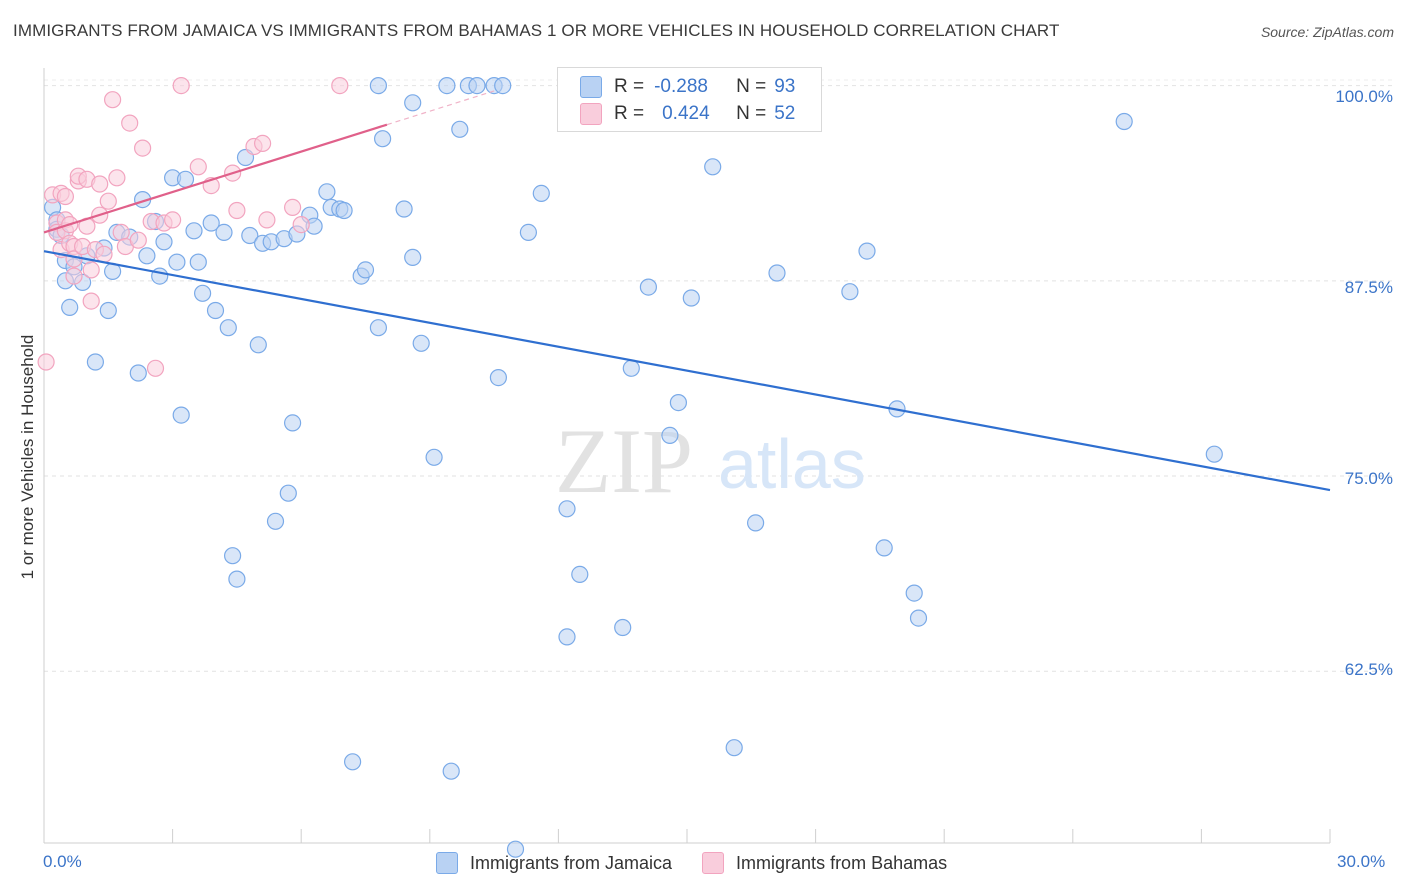 The height and width of the screenshot is (892, 1406). What do you see at coordinates (591, 114) in the screenshot?
I see `bahamas-swatch` at bounding box center [591, 114].